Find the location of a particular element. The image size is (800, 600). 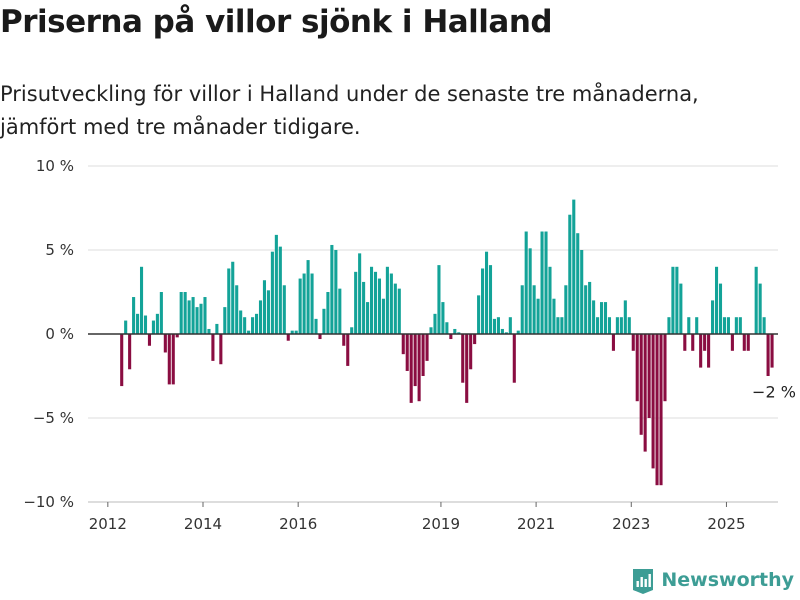

x-tick-label: 2019 is located at coordinates (441, 524).